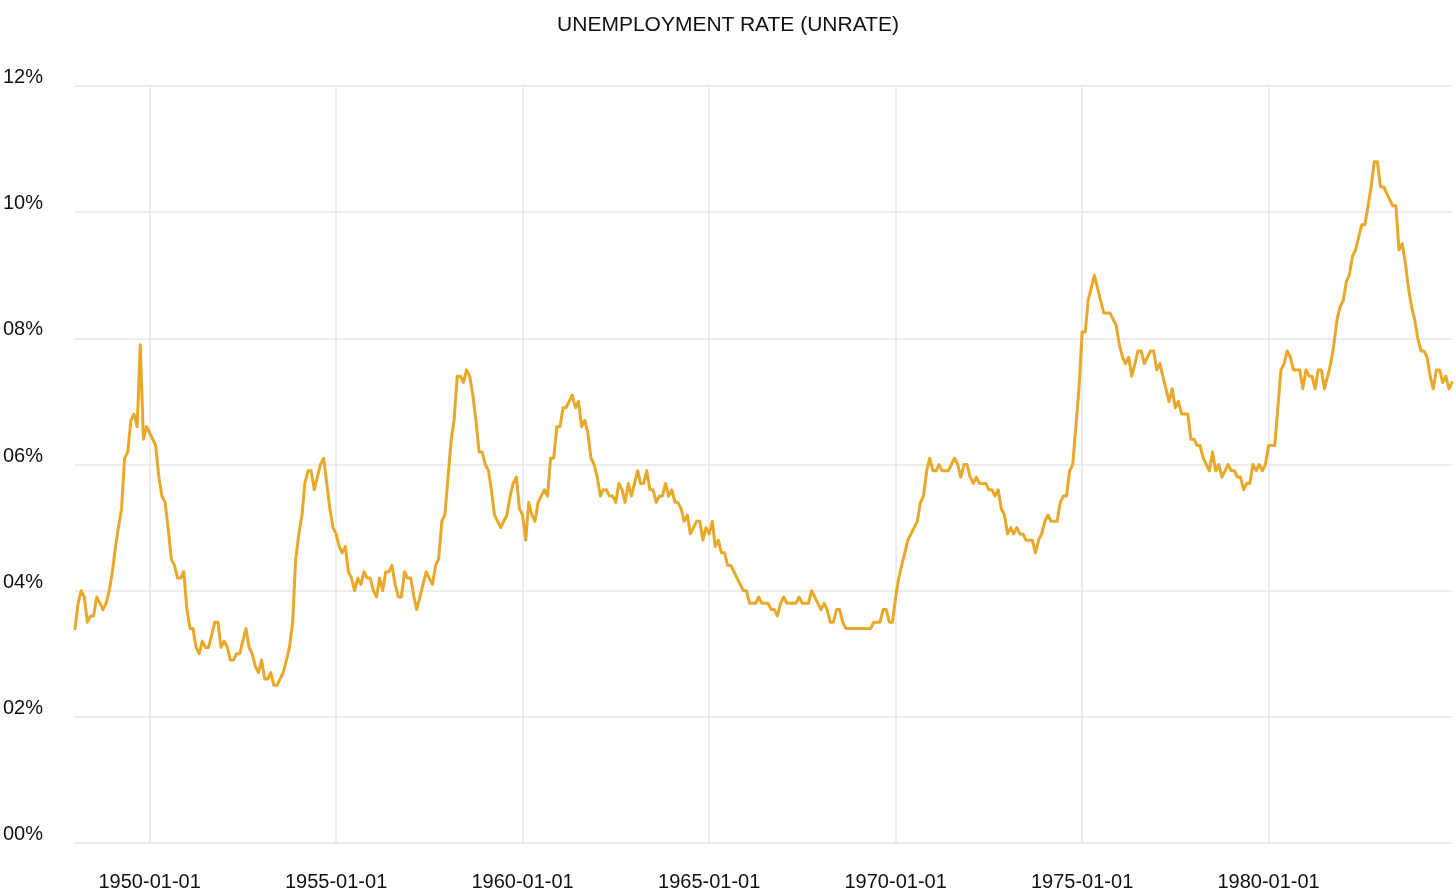  I want to click on x-tick-label: 1965-01-01, so click(709, 881).